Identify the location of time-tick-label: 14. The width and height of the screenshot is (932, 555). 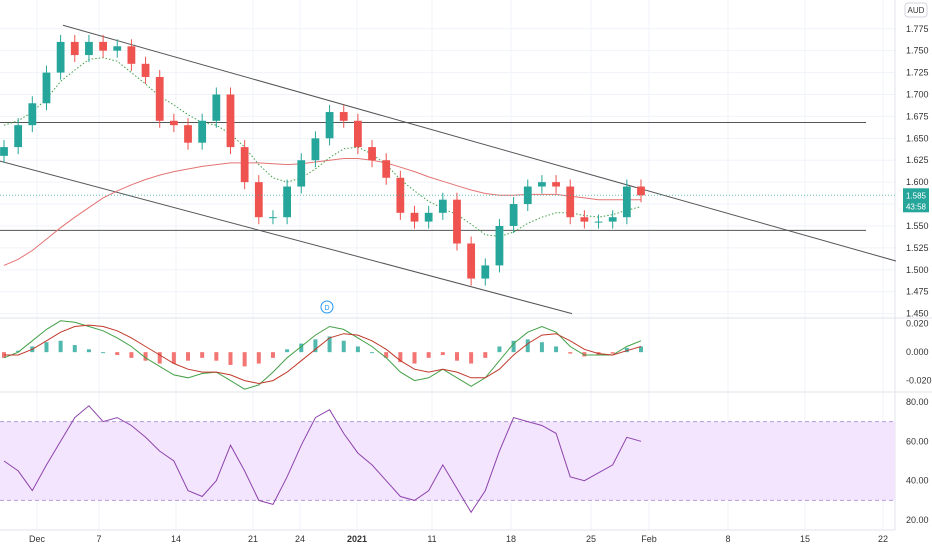
(176, 539).